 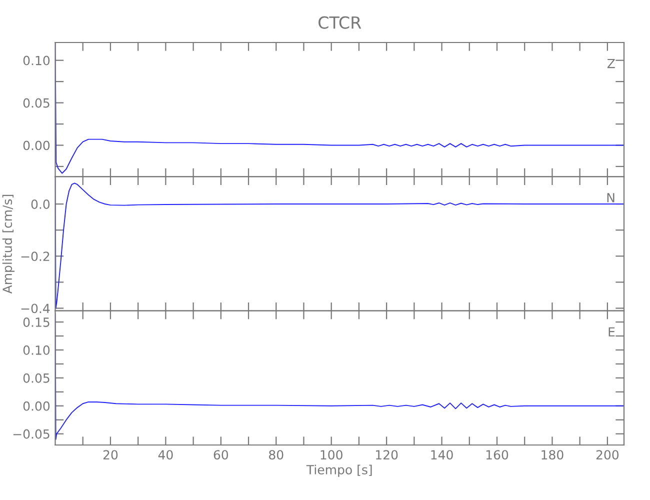 What do you see at coordinates (35, 309) in the screenshot?
I see `y-tick-label: −0.4` at bounding box center [35, 309].